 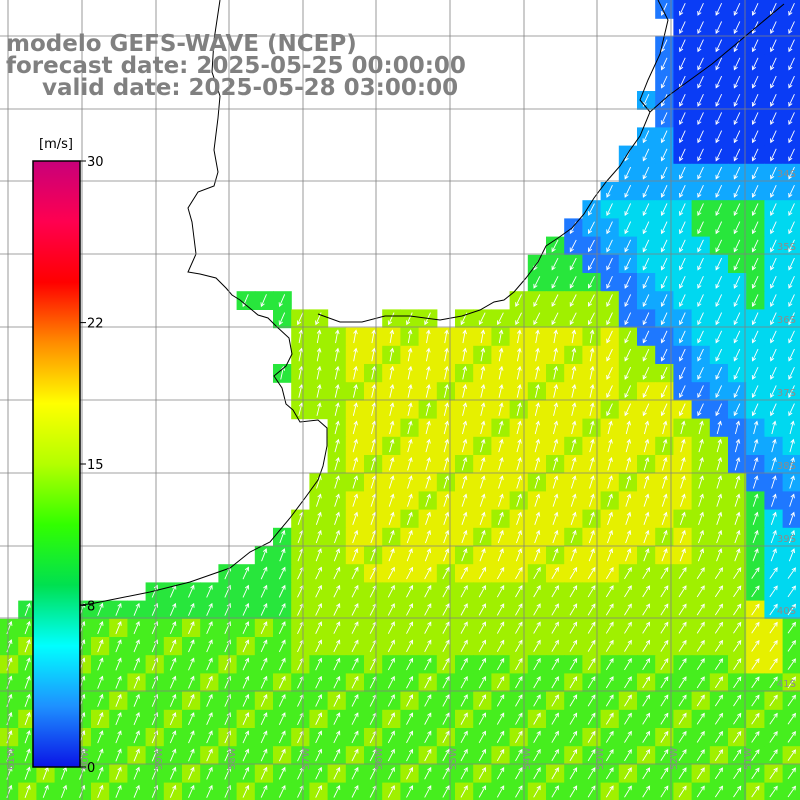 I want to click on lat-label: 40S, so click(x=786, y=611).